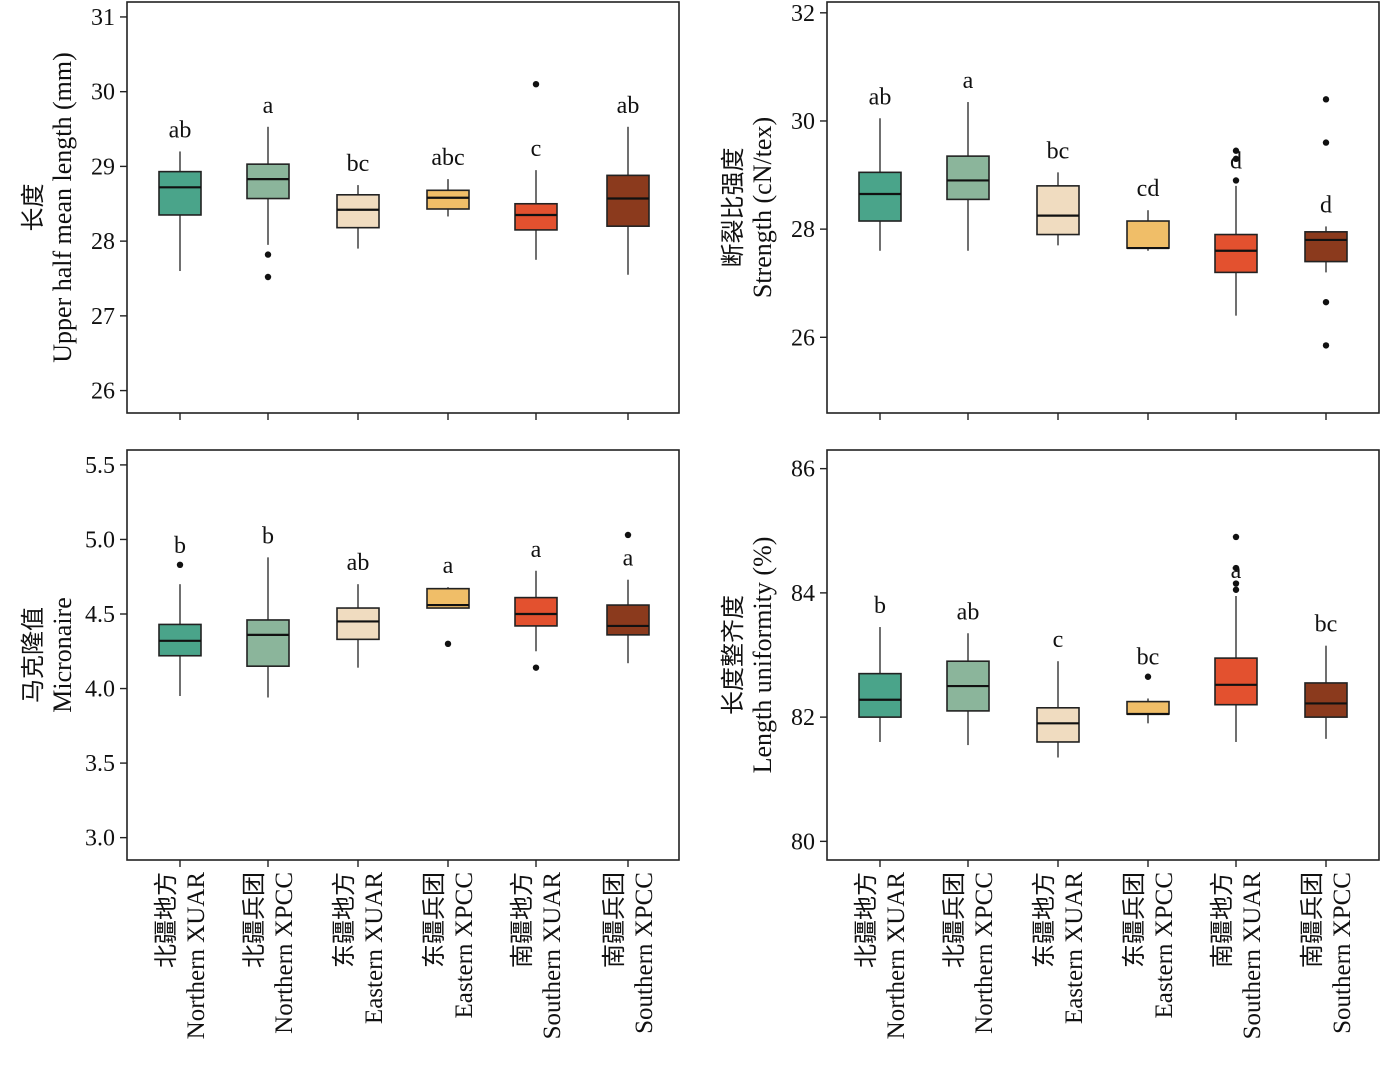  What do you see at coordinates (33, 655) in the screenshot?
I see `y-axis-label-cn: 马克隆值` at bounding box center [33, 655].